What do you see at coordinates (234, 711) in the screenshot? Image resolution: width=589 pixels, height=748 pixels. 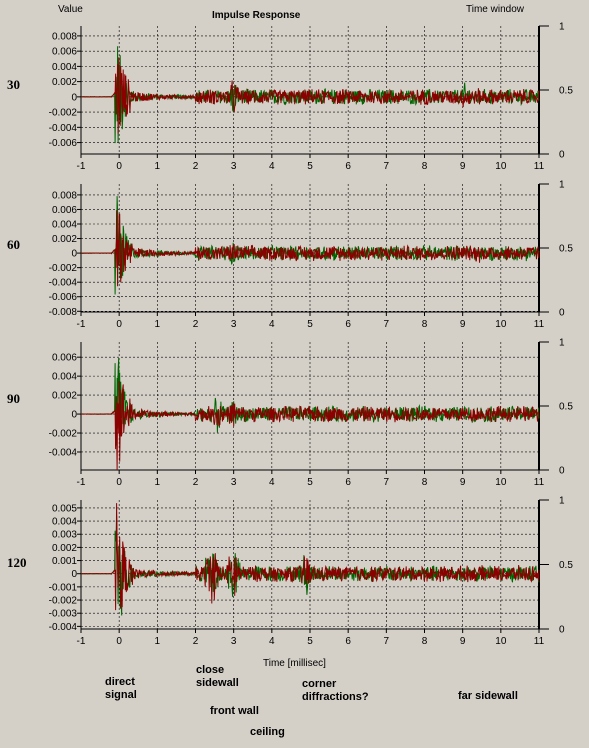 I see `annotation-front-wall: front wall` at bounding box center [234, 711].